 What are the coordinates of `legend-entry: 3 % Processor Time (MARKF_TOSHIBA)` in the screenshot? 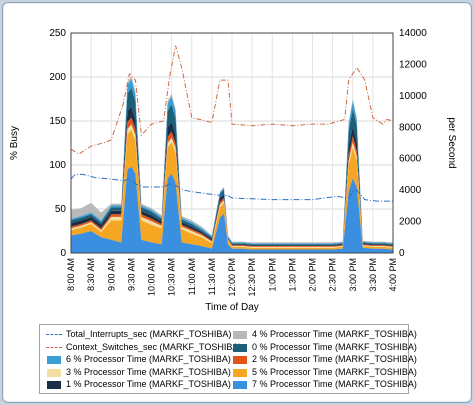 It's located at (138, 373).